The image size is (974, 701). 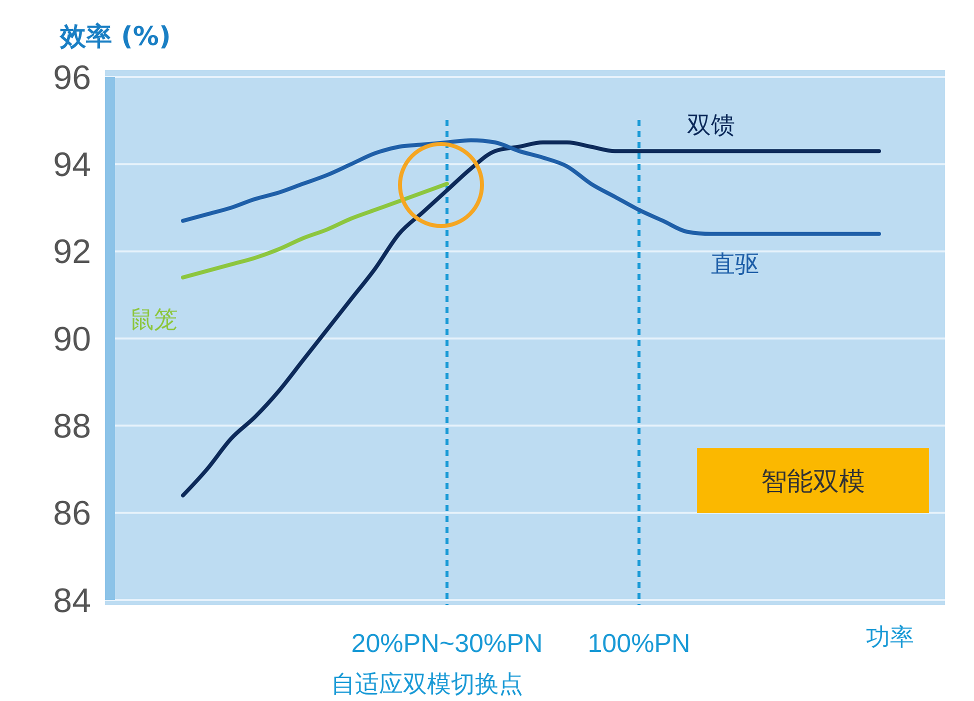 I want to click on y-tick-label: 84, so click(x=72, y=601).